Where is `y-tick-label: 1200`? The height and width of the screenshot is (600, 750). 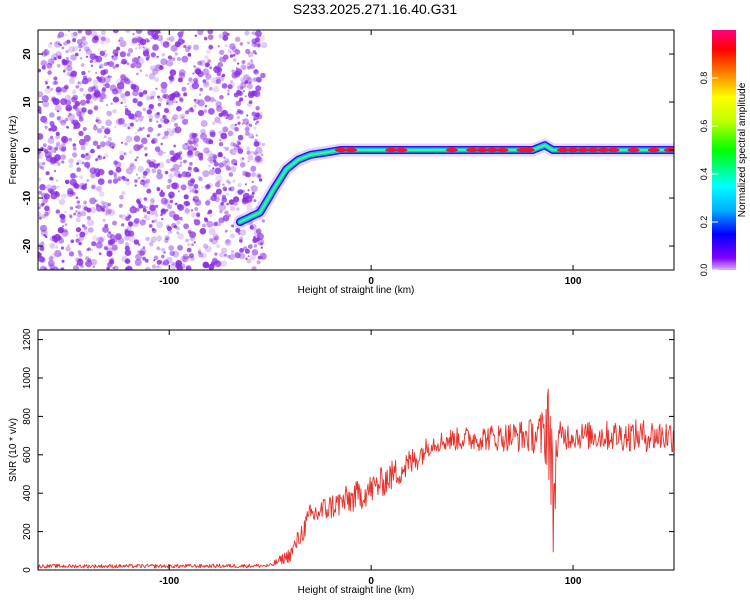
y-tick-label: 1200 is located at coordinates (27, 339).